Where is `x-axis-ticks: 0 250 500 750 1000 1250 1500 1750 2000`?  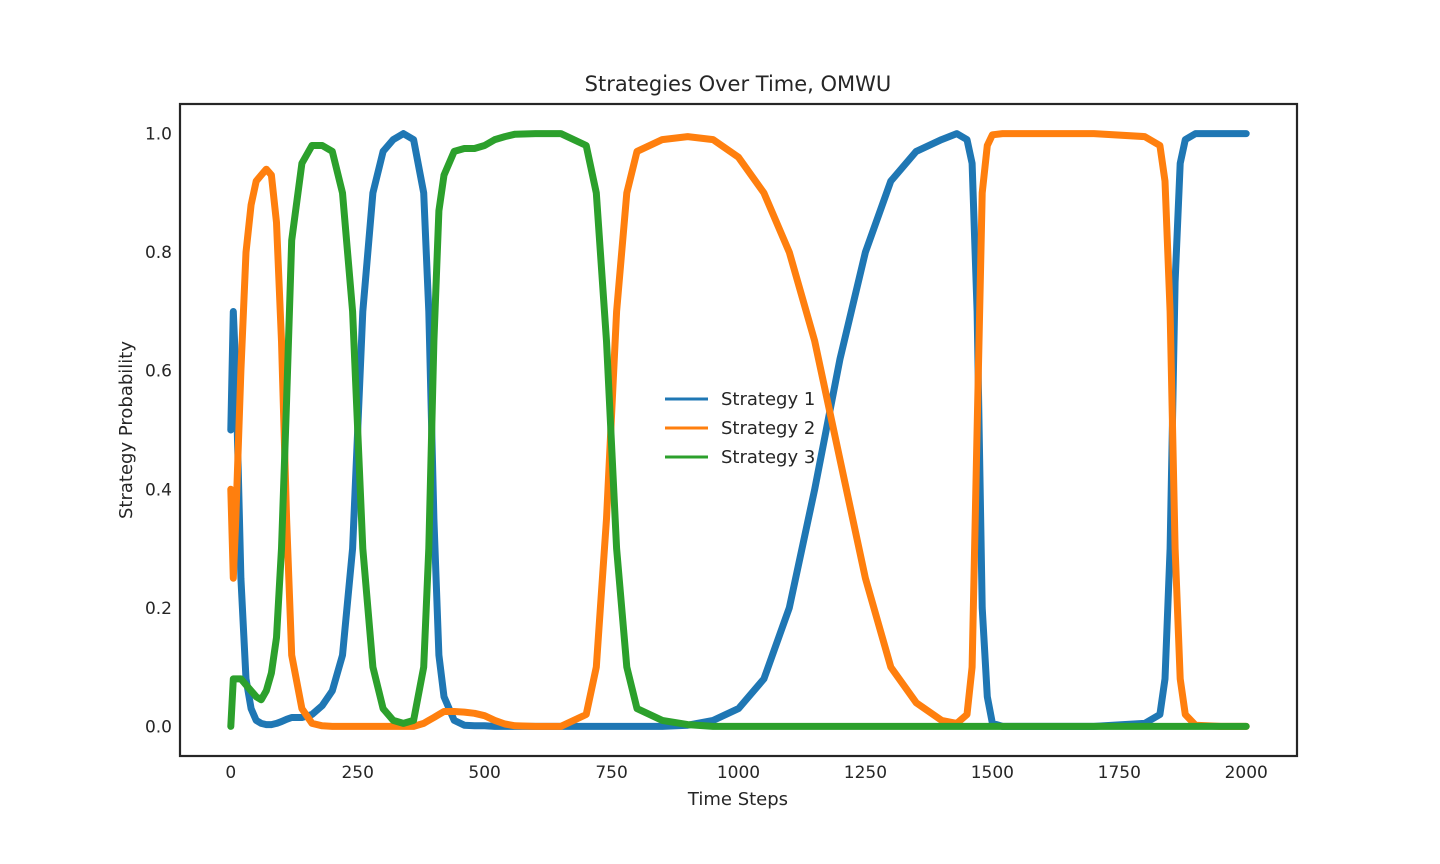 x-axis-ticks: 0 250 500 750 1000 1250 1500 1750 2000 is located at coordinates (746, 773).